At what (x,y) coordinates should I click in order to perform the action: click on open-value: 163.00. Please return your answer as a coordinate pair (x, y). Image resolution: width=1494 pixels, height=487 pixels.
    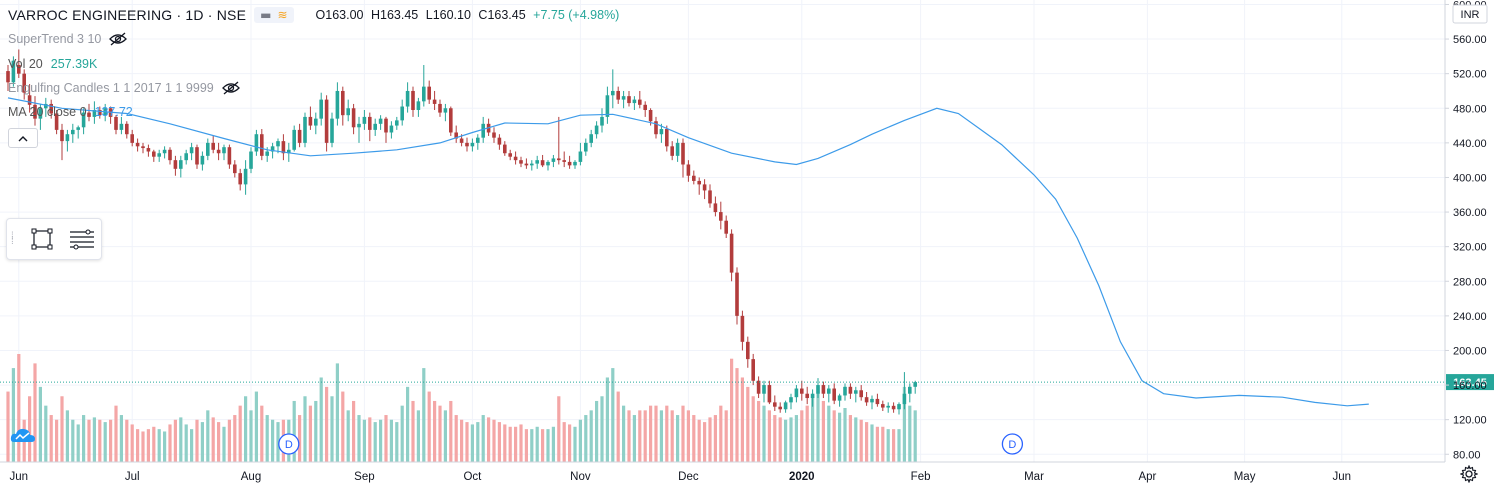
    Looking at the image, I should click on (344, 15).